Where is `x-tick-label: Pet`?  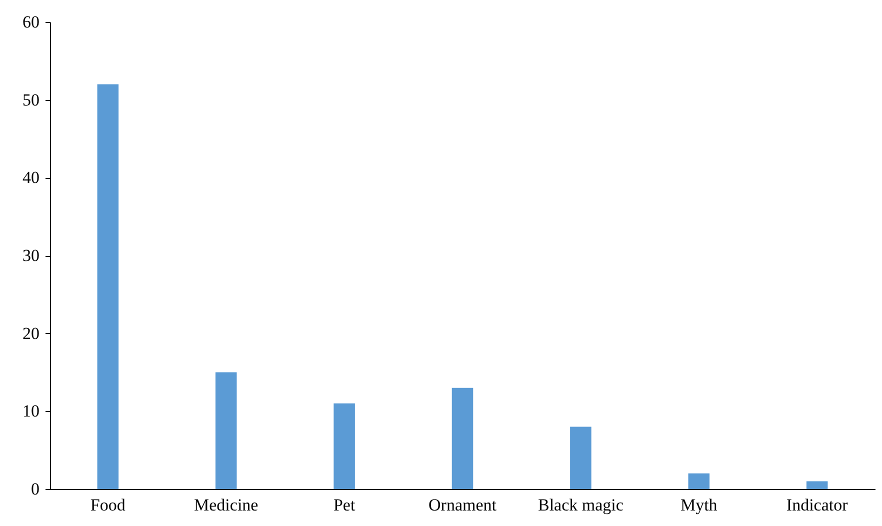 x-tick-label: Pet is located at coordinates (344, 505).